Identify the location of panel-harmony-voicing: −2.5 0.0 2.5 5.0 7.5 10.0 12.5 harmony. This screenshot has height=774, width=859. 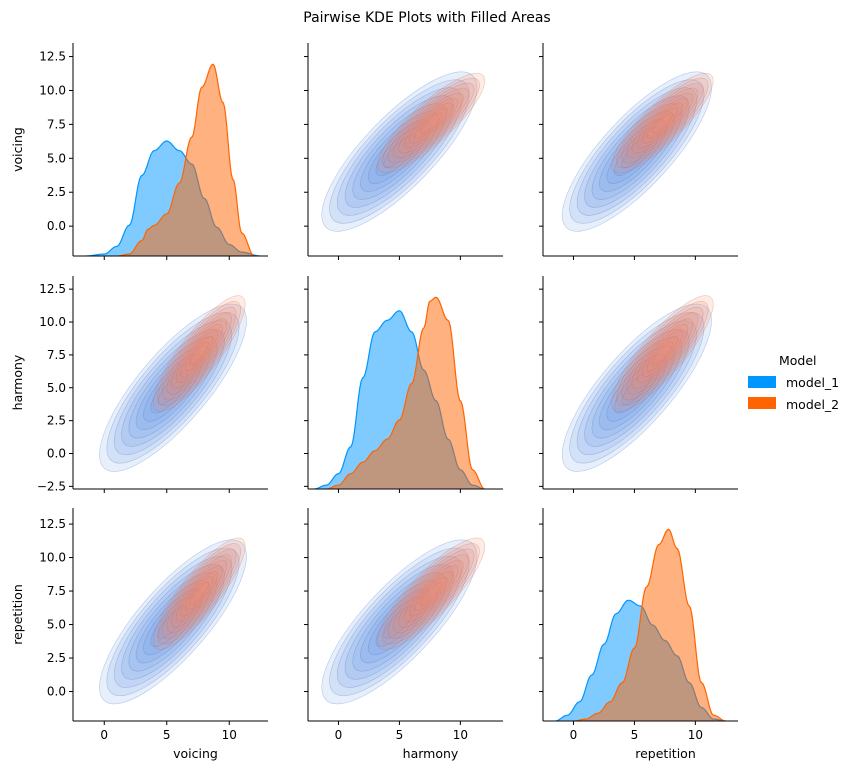
(139, 384).